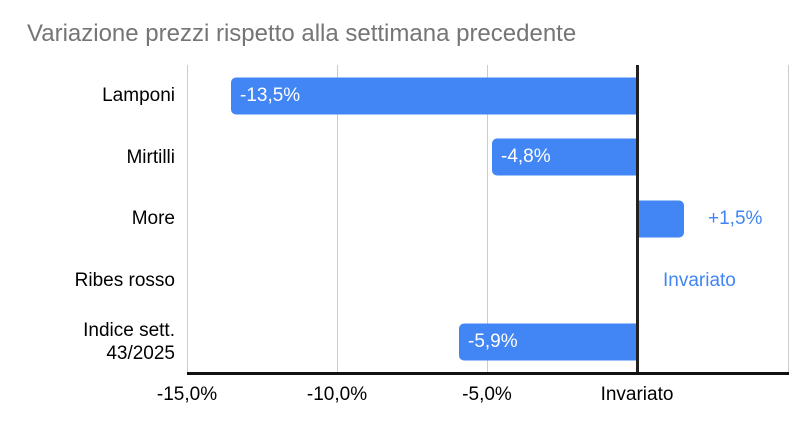  I want to click on category-label-indice-sett: Indice sett. 43/2025, so click(129, 342).